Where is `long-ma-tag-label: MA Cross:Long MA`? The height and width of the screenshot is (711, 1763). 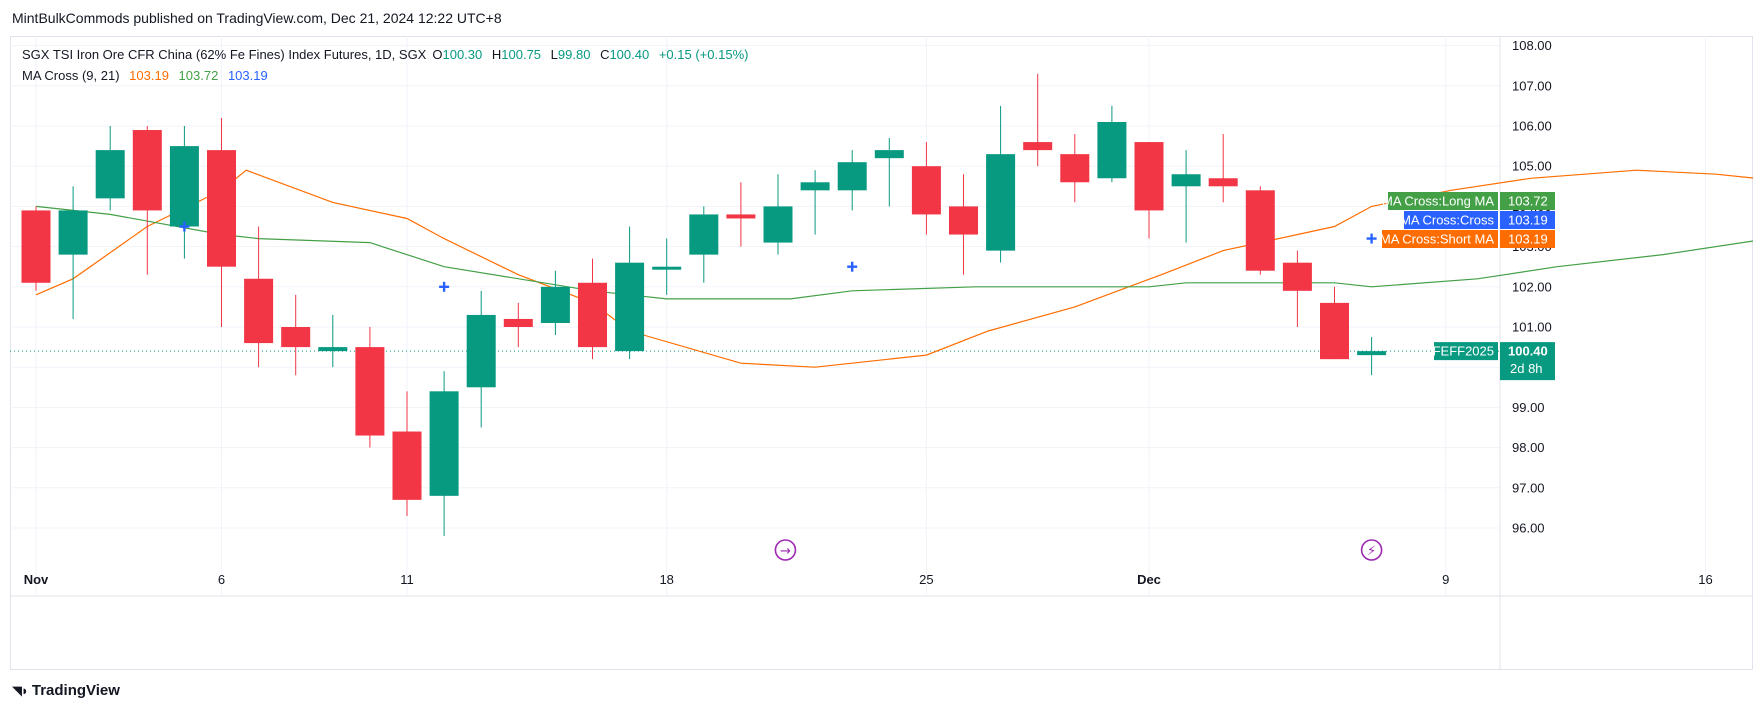
long-ma-tag-label: MA Cross:Long MA is located at coordinates (1438, 201).